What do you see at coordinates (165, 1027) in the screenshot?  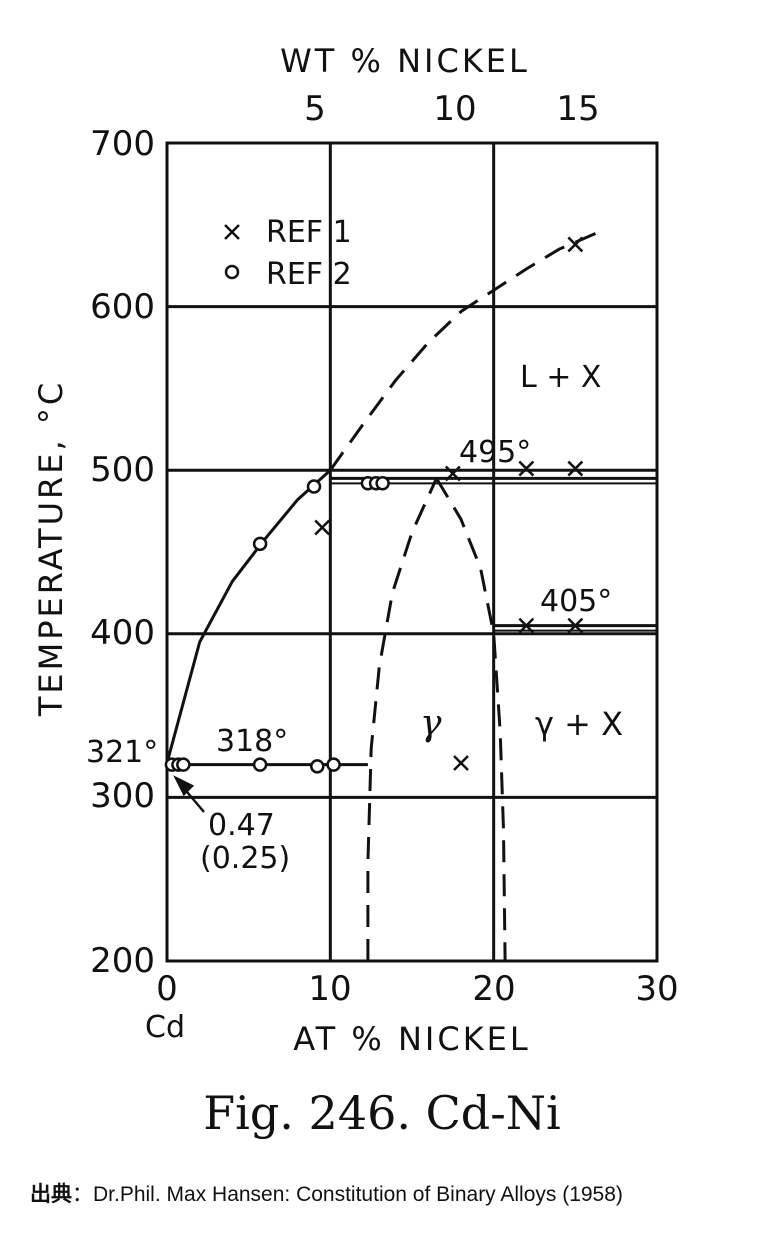 I see `x-origin-label: Cd` at bounding box center [165, 1027].